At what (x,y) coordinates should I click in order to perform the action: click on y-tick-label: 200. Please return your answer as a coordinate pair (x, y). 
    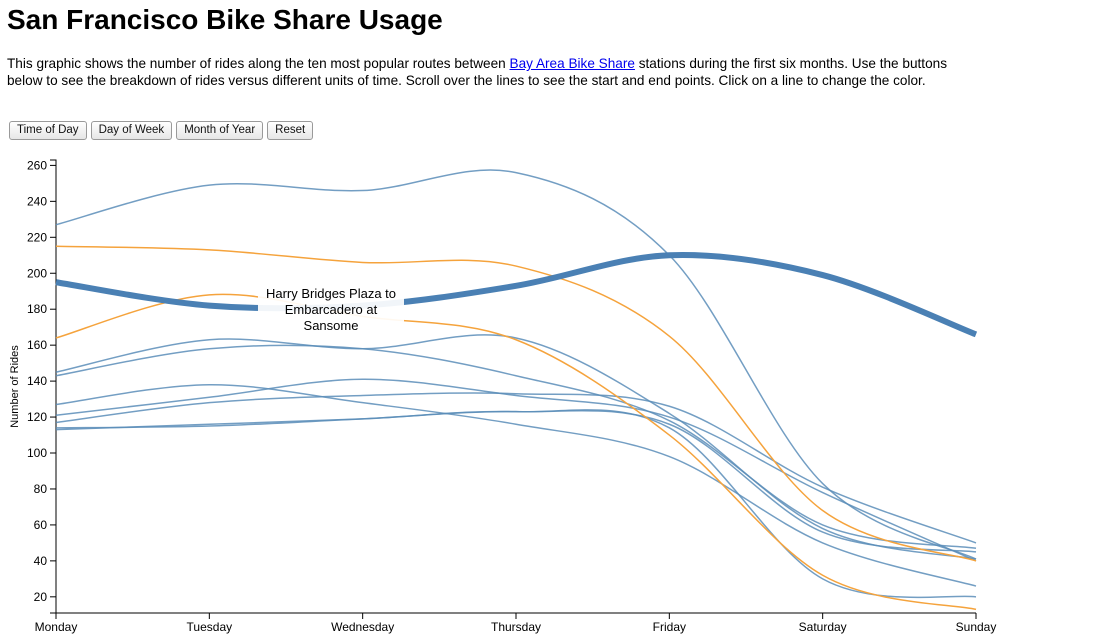
    Looking at the image, I should click on (37, 273).